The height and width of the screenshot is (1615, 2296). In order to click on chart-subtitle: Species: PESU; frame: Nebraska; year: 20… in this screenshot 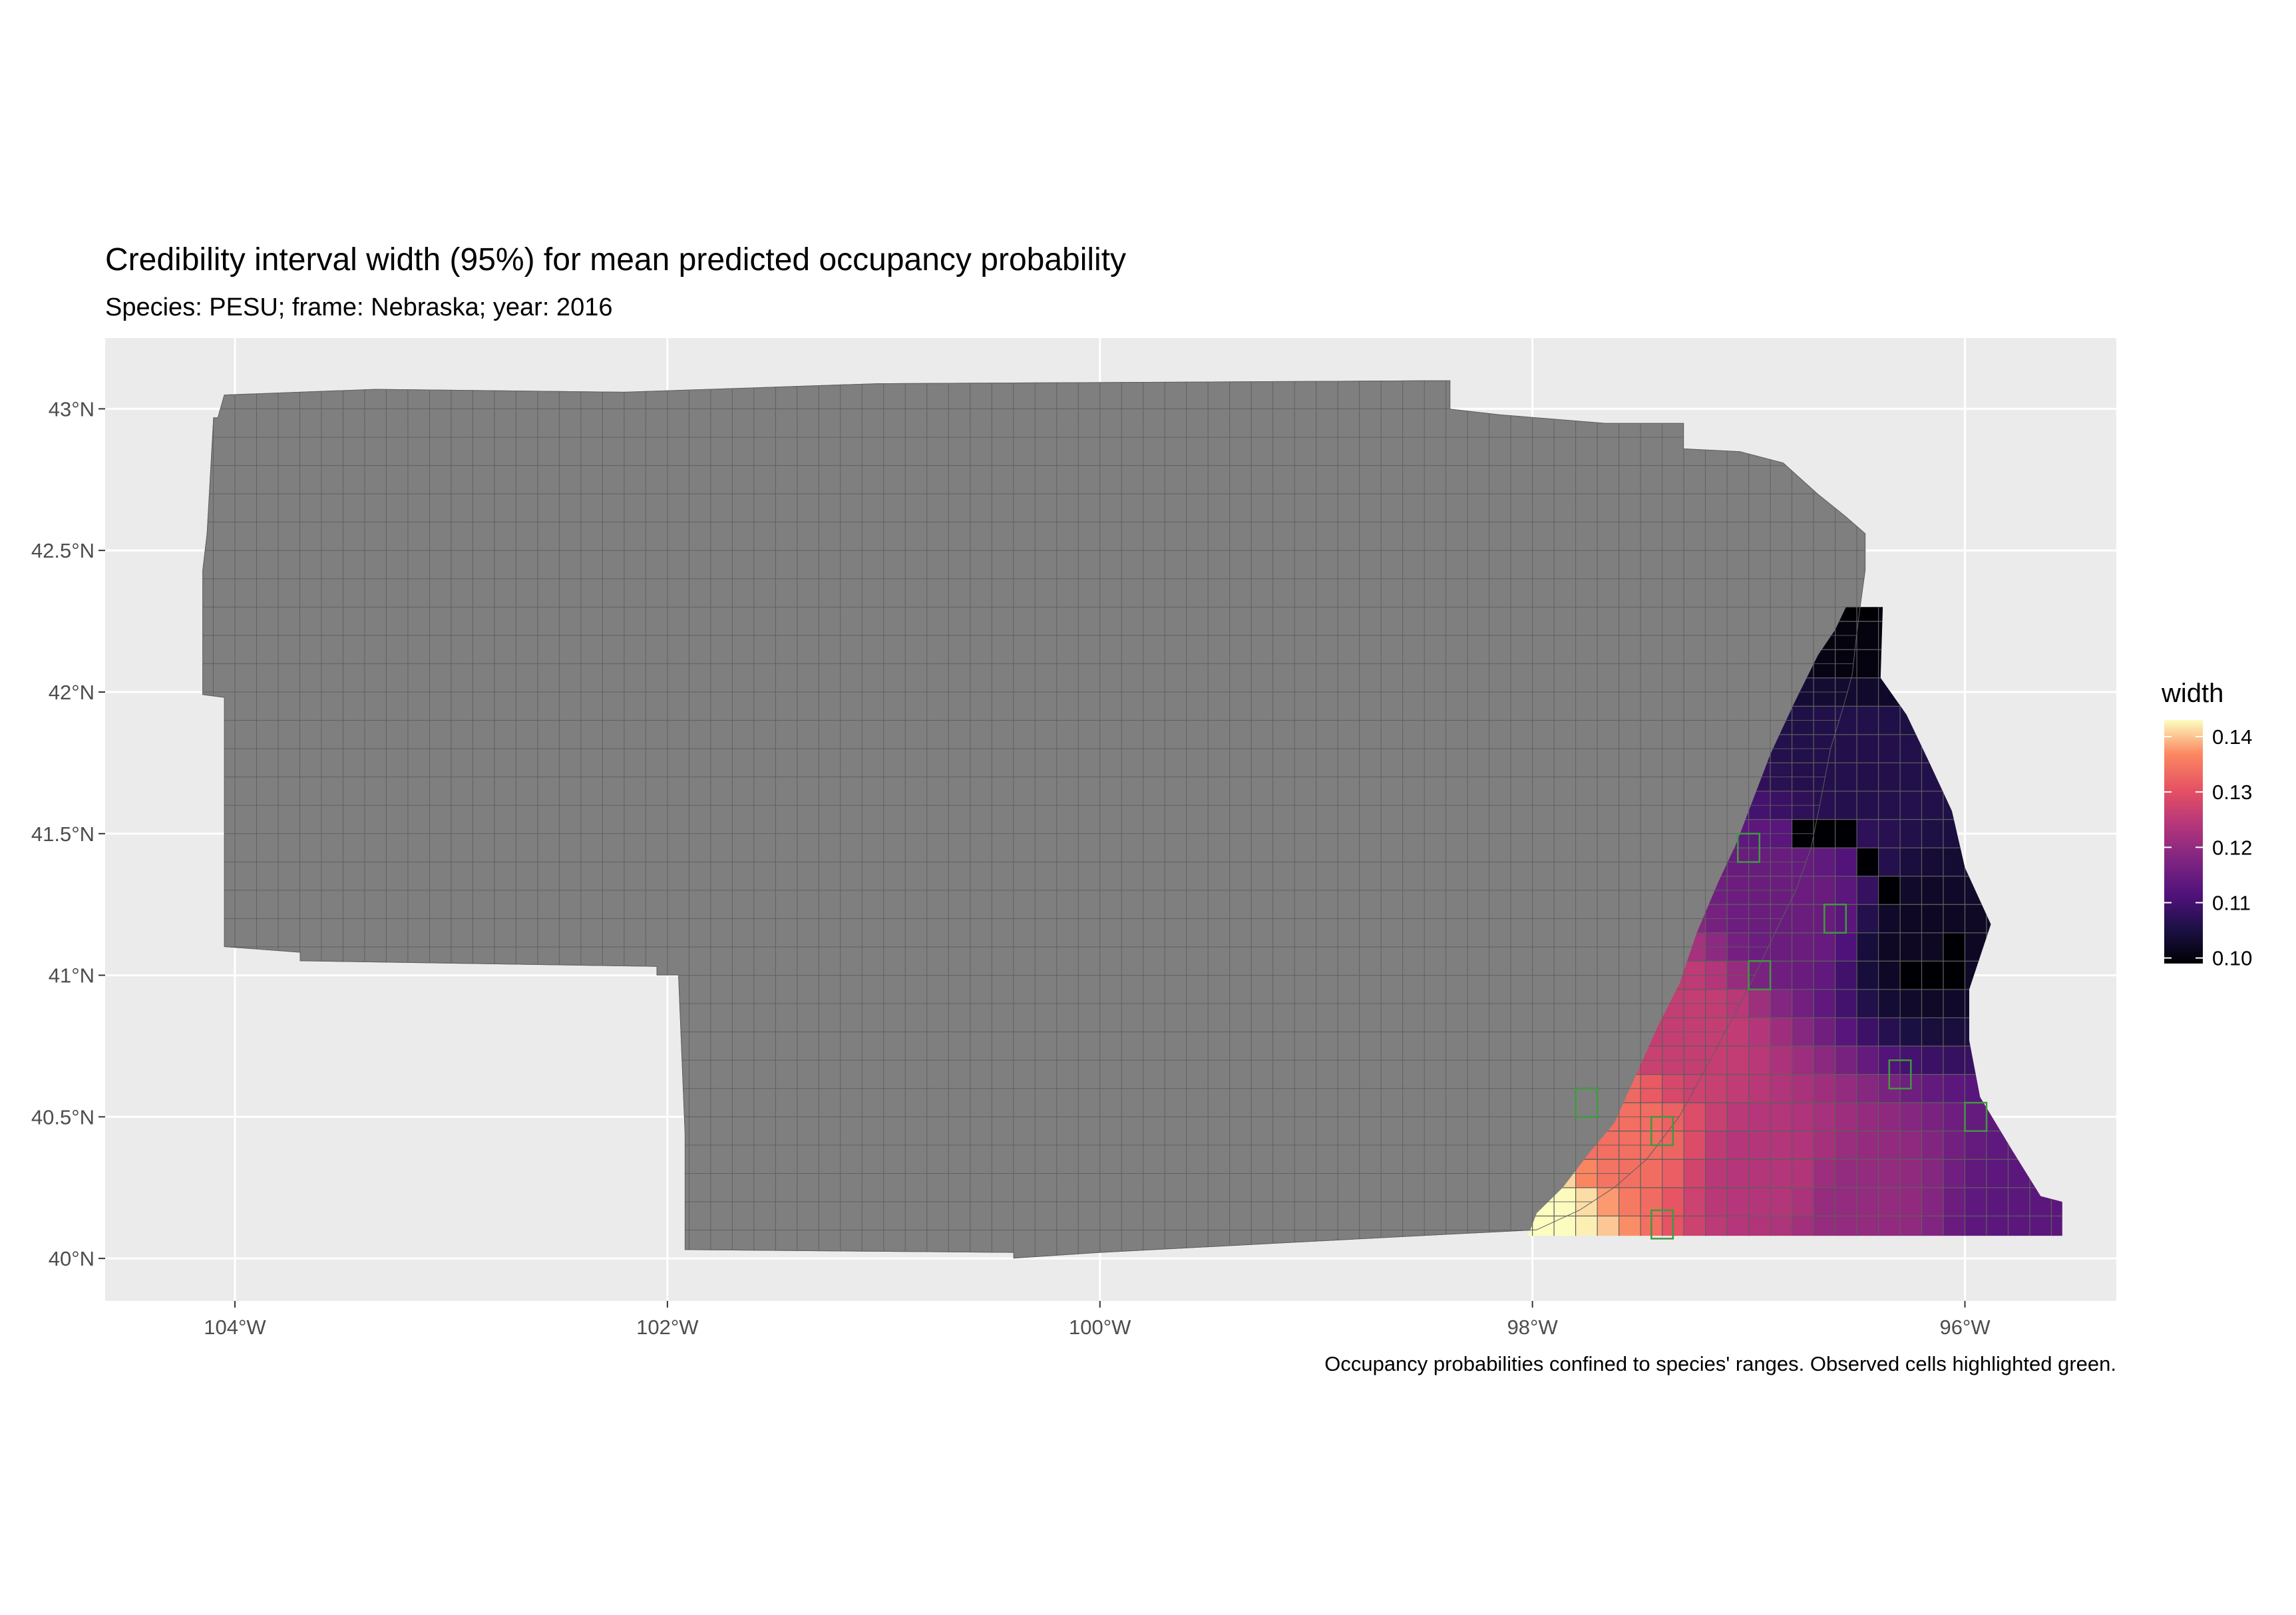, I will do `click(358, 307)`.